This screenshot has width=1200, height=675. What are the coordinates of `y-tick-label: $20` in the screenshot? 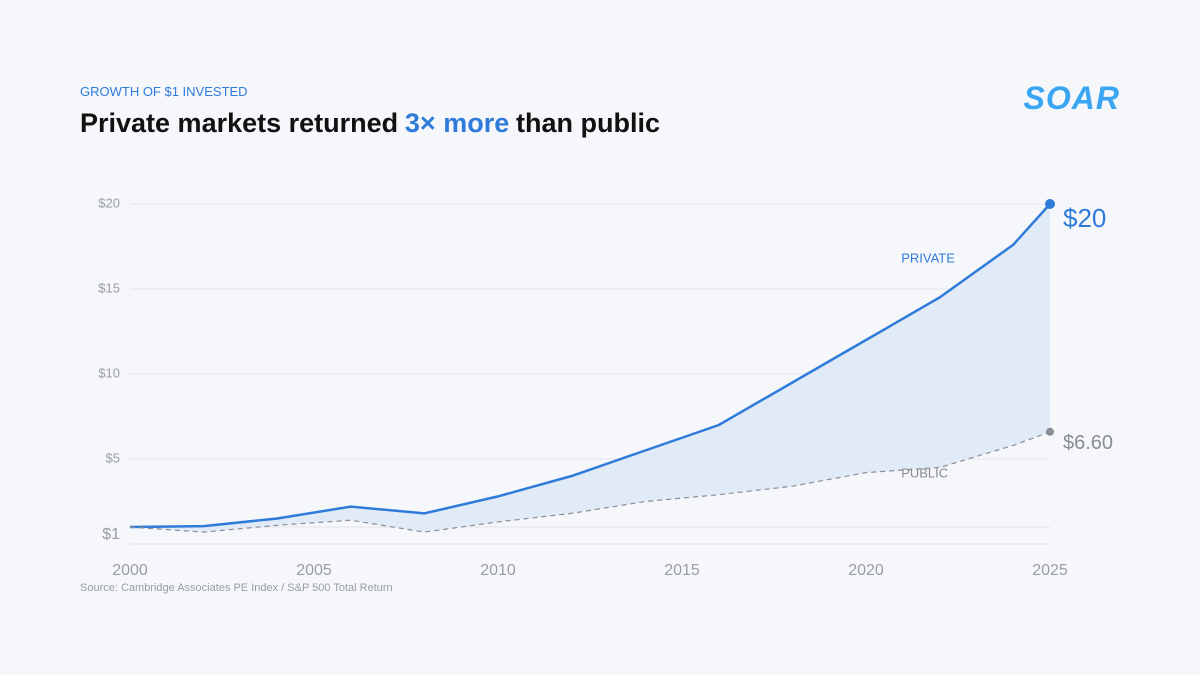 It's located at (109, 202).